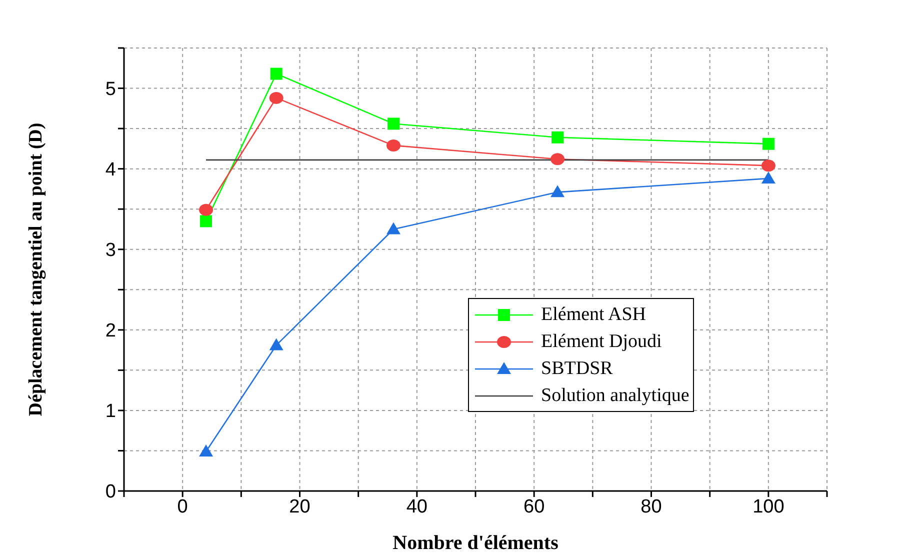  I want to click on legend-label: Solution analytique, so click(615, 395).